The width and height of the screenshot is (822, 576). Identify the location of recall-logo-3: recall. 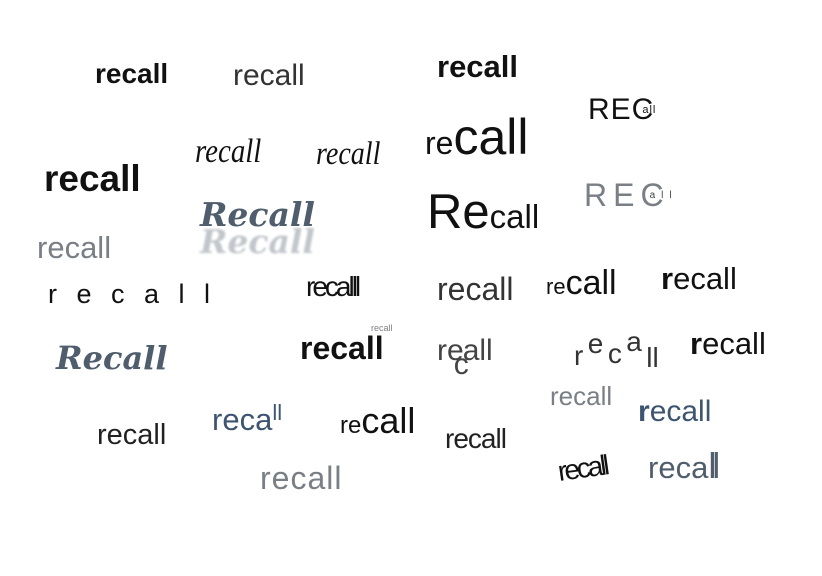
(478, 66).